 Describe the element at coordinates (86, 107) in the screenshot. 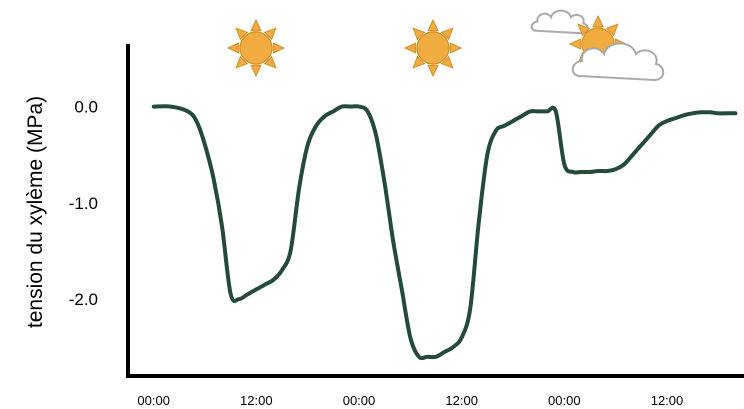

I see `y-tick-label: 0.0` at that location.